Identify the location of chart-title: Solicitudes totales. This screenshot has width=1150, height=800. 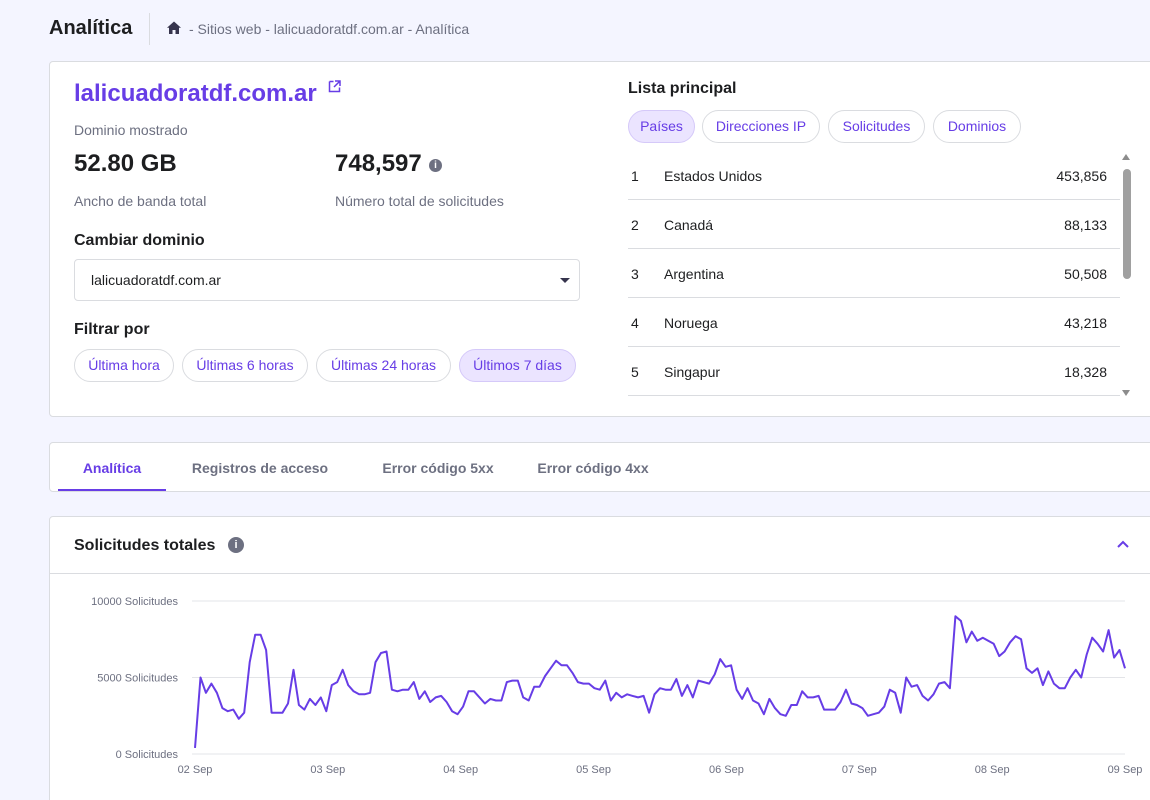
(145, 545).